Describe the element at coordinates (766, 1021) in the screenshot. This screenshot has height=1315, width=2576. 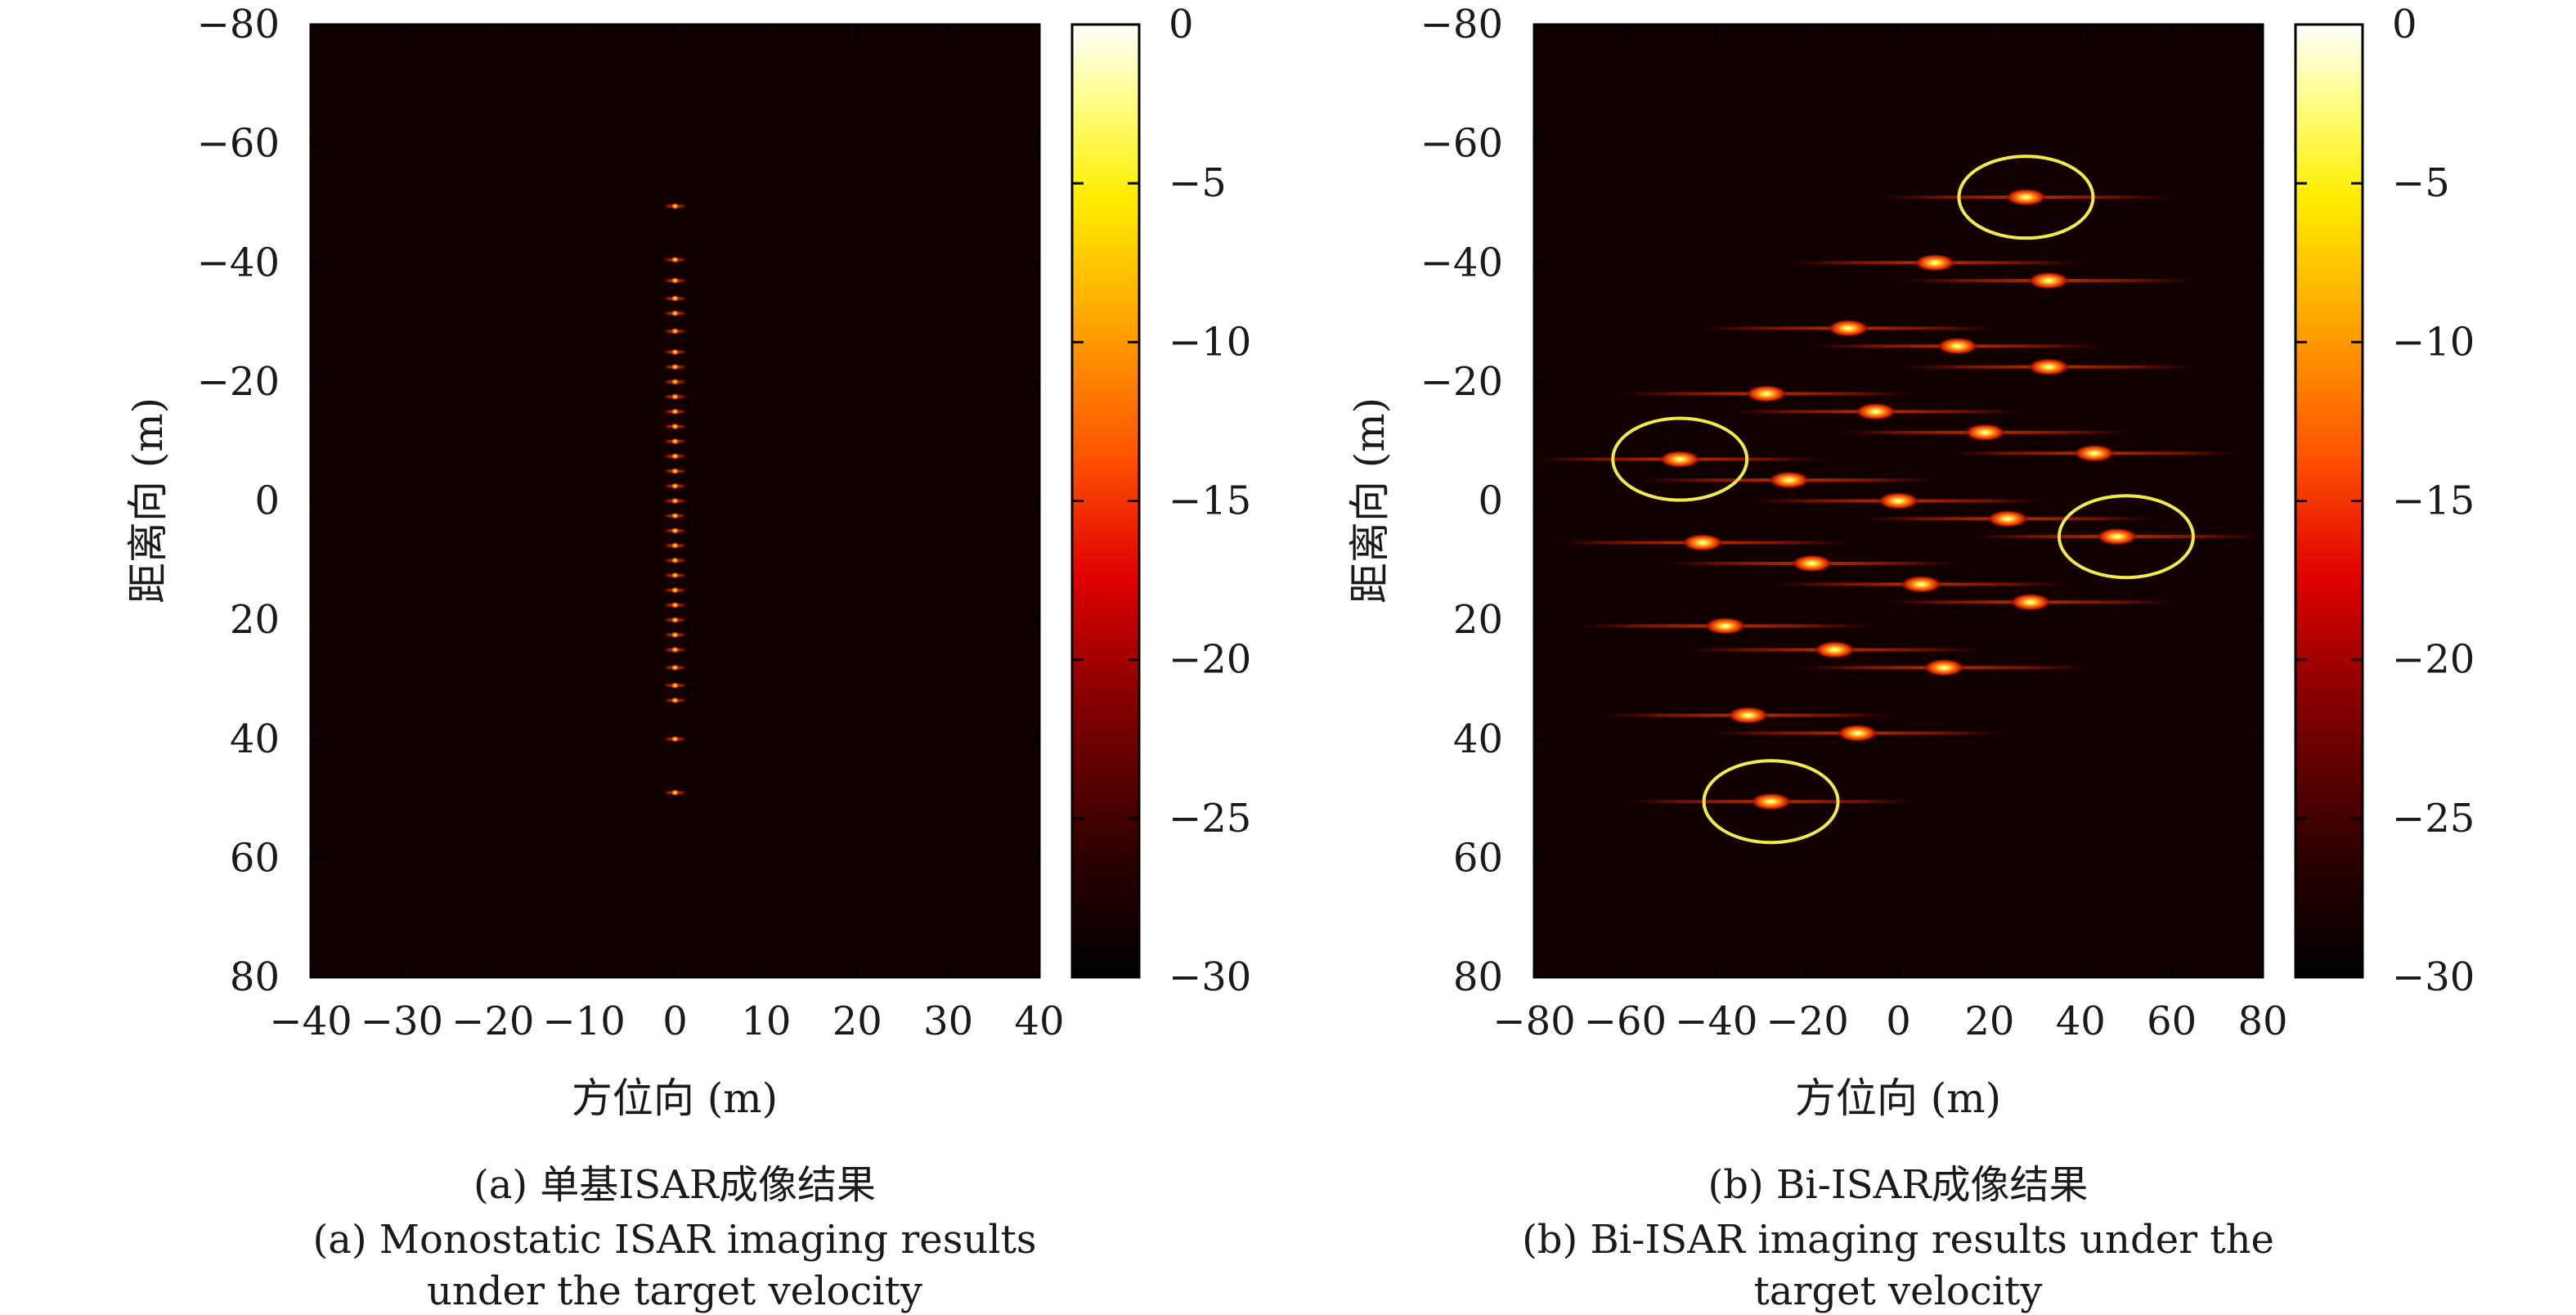
I see `x-tick-label: 10` at that location.